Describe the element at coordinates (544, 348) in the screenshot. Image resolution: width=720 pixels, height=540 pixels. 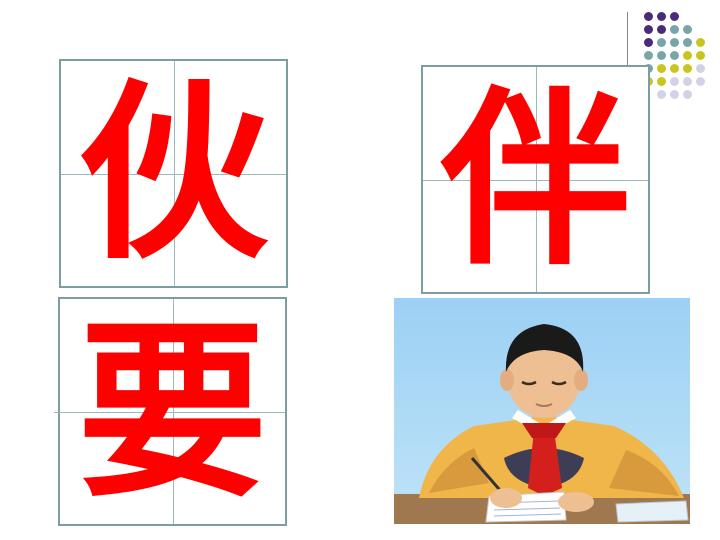
I see `hair` at that location.